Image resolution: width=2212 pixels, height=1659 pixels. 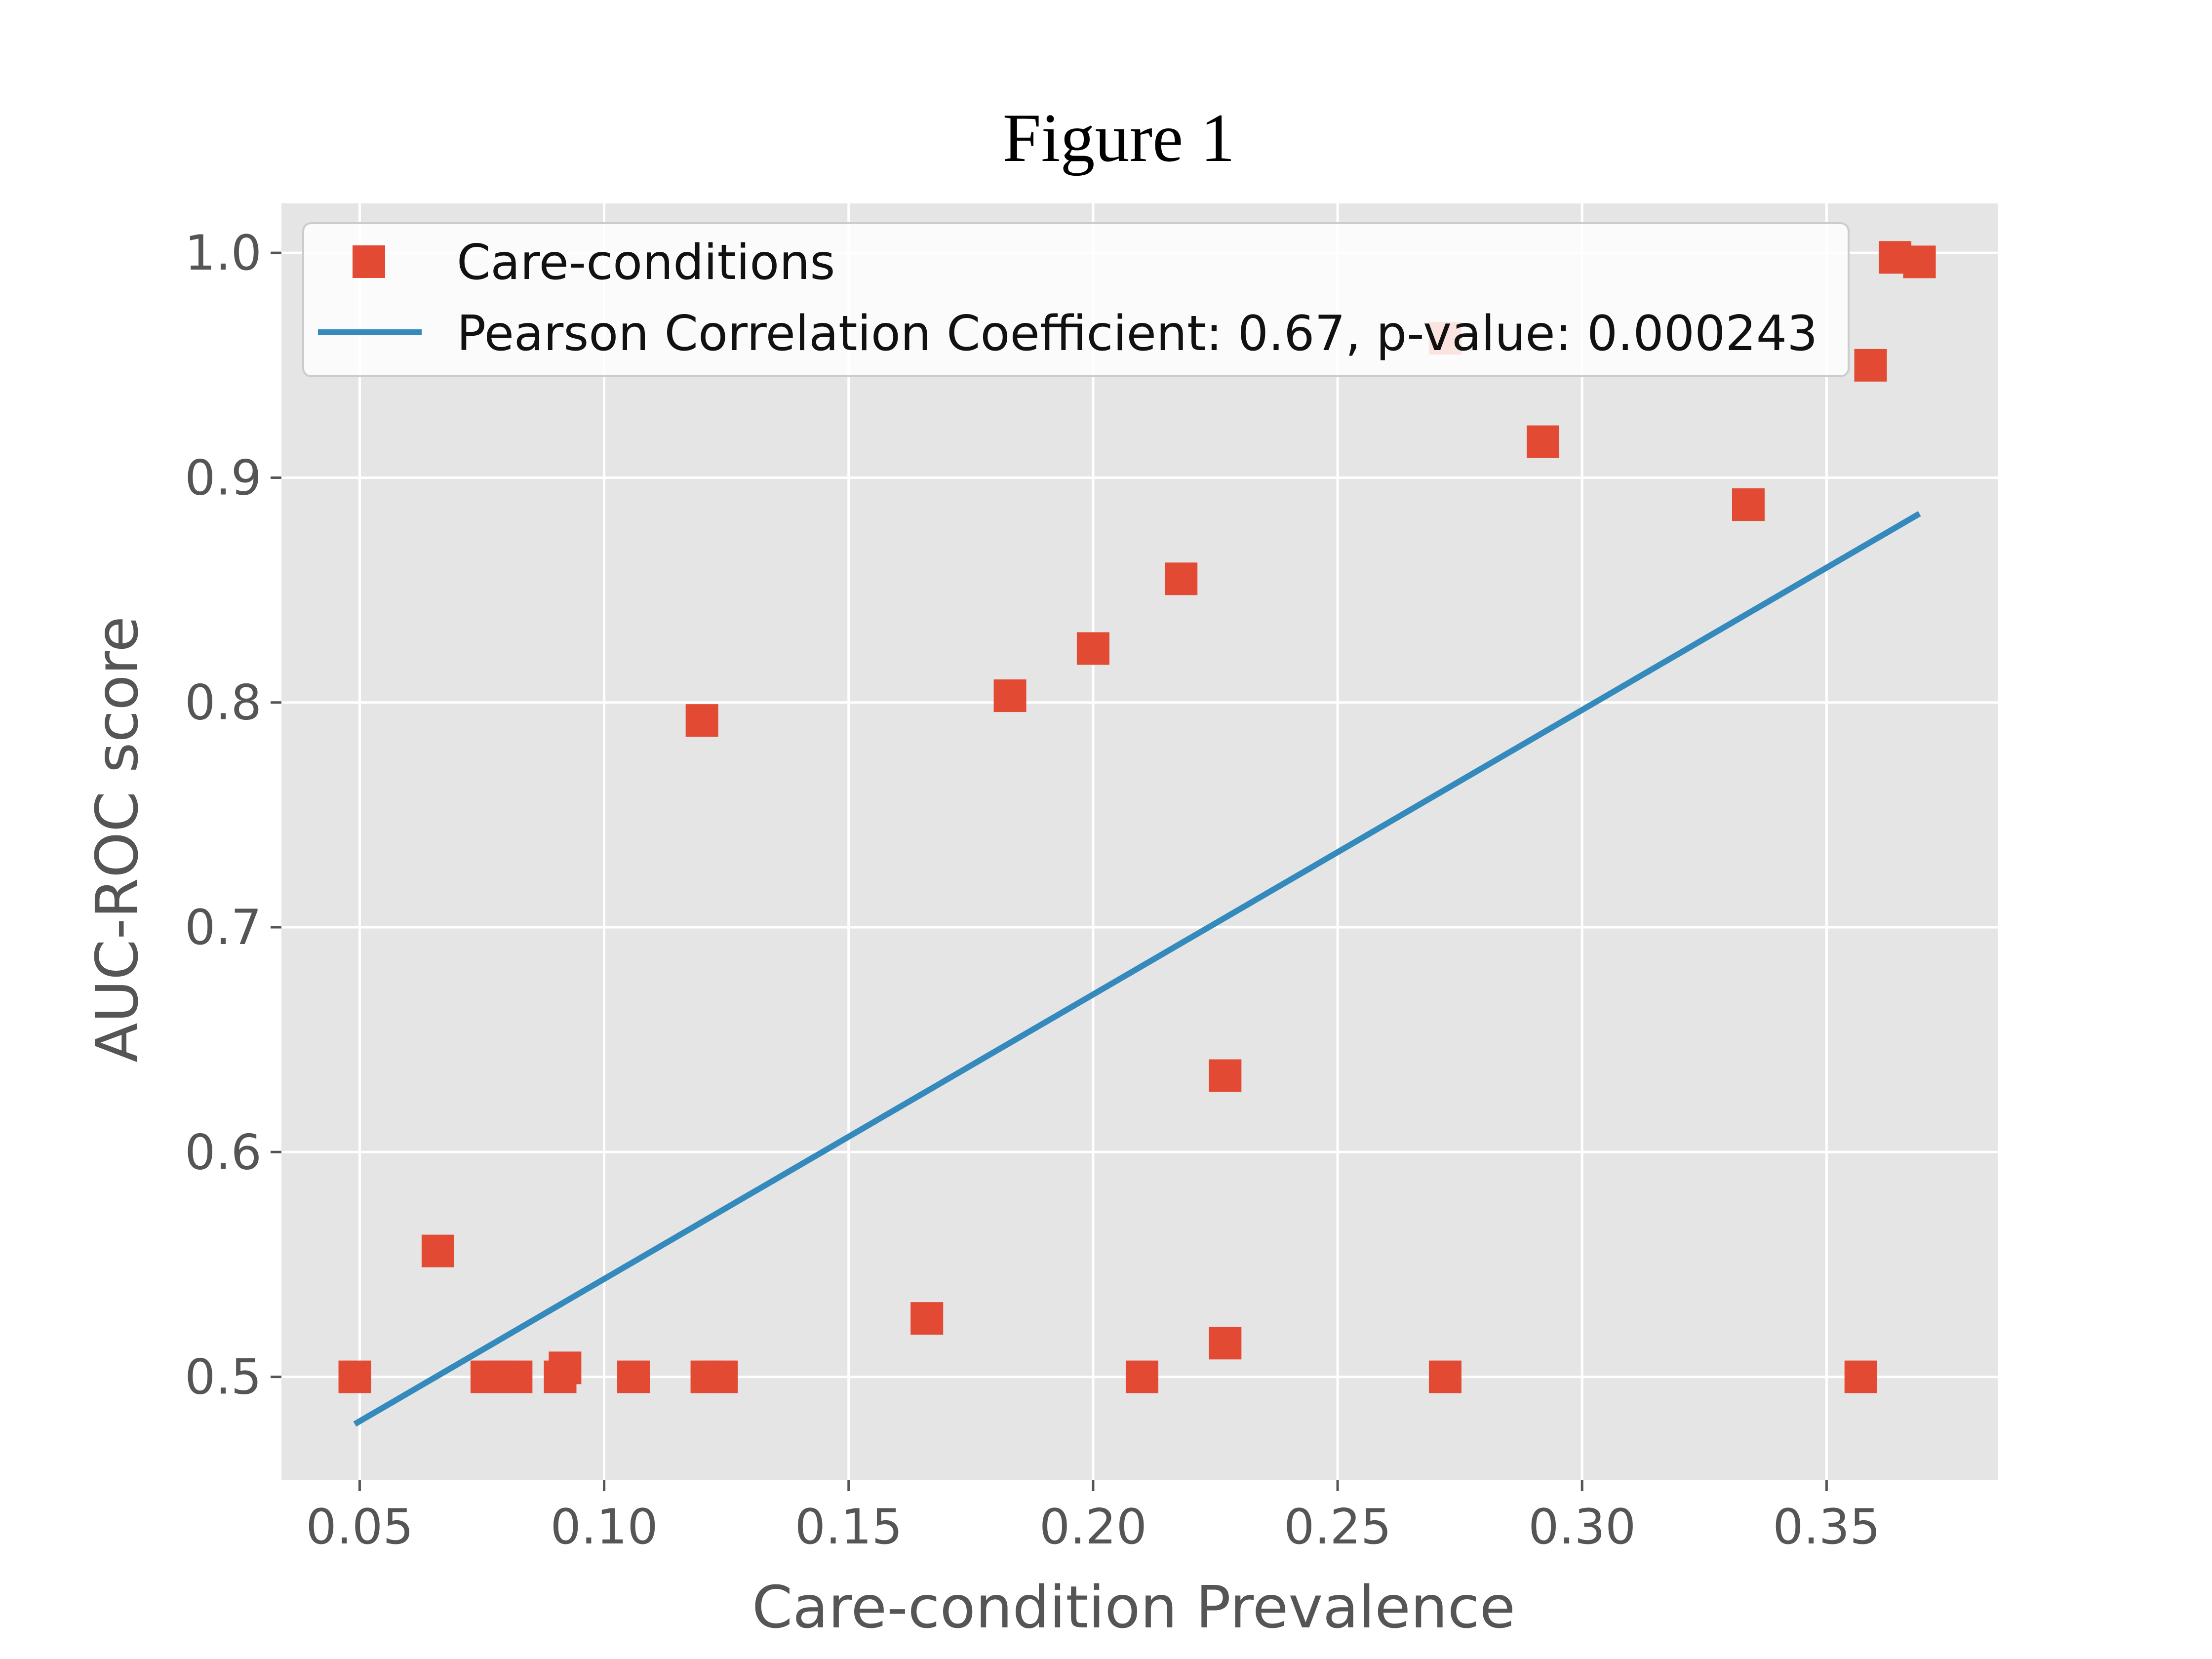 What do you see at coordinates (849, 1527) in the screenshot?
I see `x-tick-label: 0.15` at bounding box center [849, 1527].